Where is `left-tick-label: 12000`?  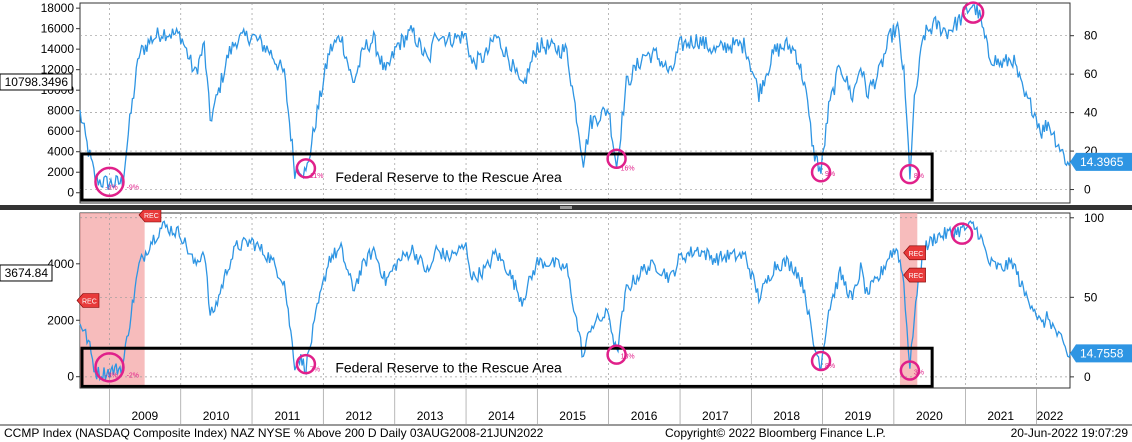
left-tick-label: 12000 is located at coordinates (58, 70).